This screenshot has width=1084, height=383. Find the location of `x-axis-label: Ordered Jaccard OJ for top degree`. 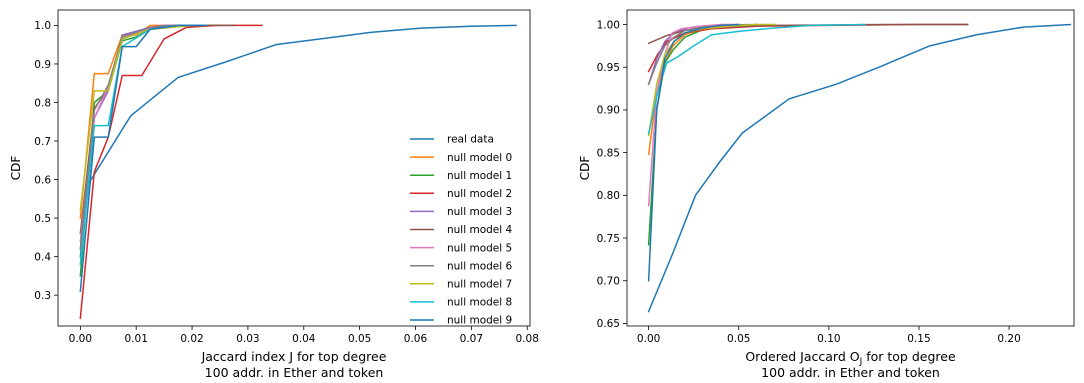

x-axis-label: Ordered Jaccard OJ for top degree is located at coordinates (850, 358).